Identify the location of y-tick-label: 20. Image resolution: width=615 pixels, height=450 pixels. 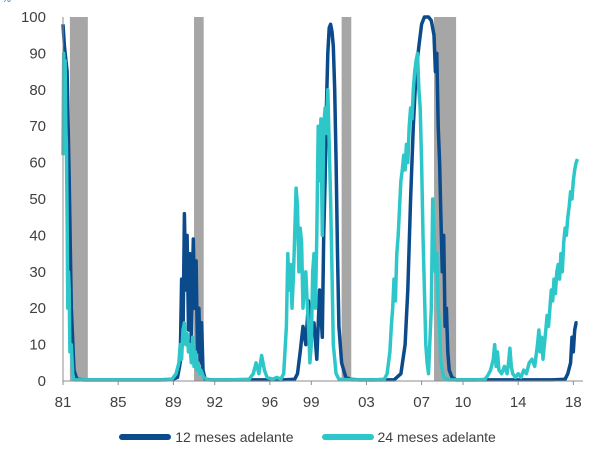
(37, 308).